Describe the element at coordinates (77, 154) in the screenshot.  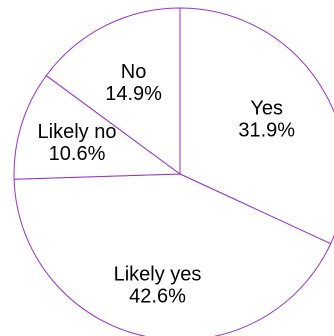
I see `slice-value-label: 10.6%` at that location.